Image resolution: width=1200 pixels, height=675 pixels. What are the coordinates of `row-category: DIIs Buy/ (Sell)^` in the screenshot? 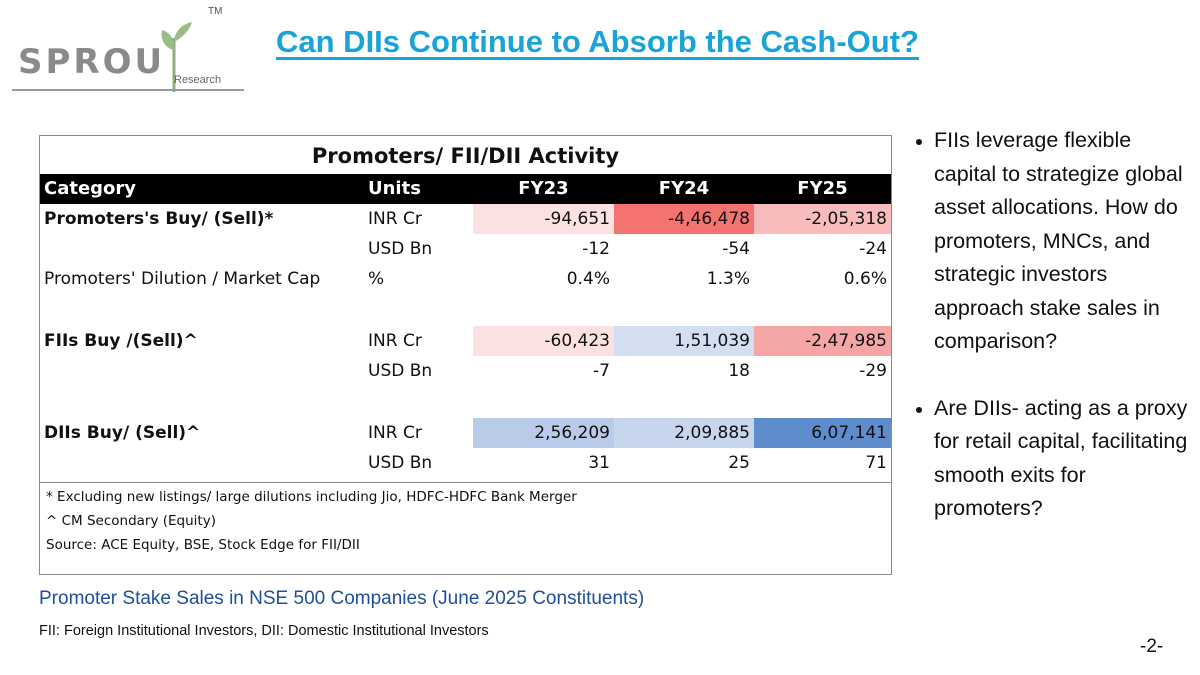 It's located at (122, 433).